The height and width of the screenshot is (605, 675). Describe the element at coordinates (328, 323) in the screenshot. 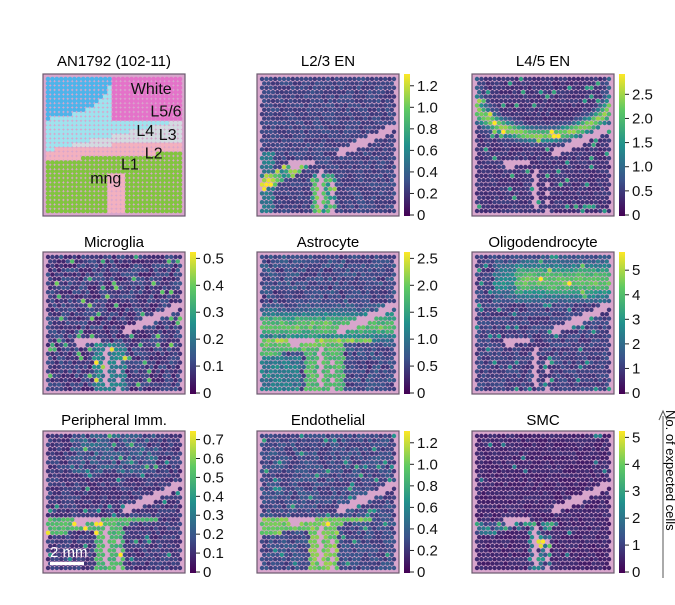

I see `spot-grid` at that location.